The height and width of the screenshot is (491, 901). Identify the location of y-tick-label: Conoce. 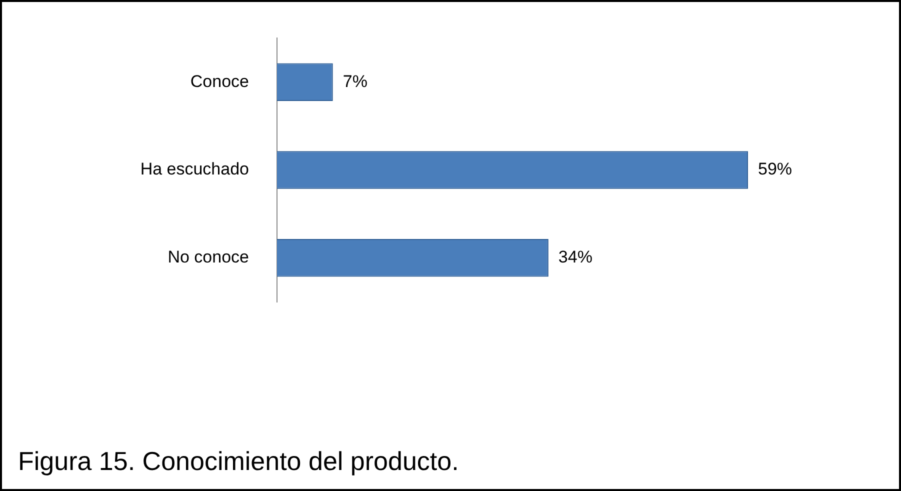
(219, 81).